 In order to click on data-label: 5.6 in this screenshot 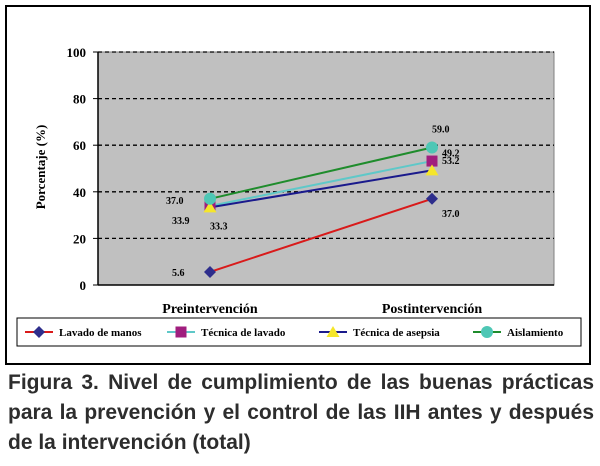, I will do `click(178, 273)`.